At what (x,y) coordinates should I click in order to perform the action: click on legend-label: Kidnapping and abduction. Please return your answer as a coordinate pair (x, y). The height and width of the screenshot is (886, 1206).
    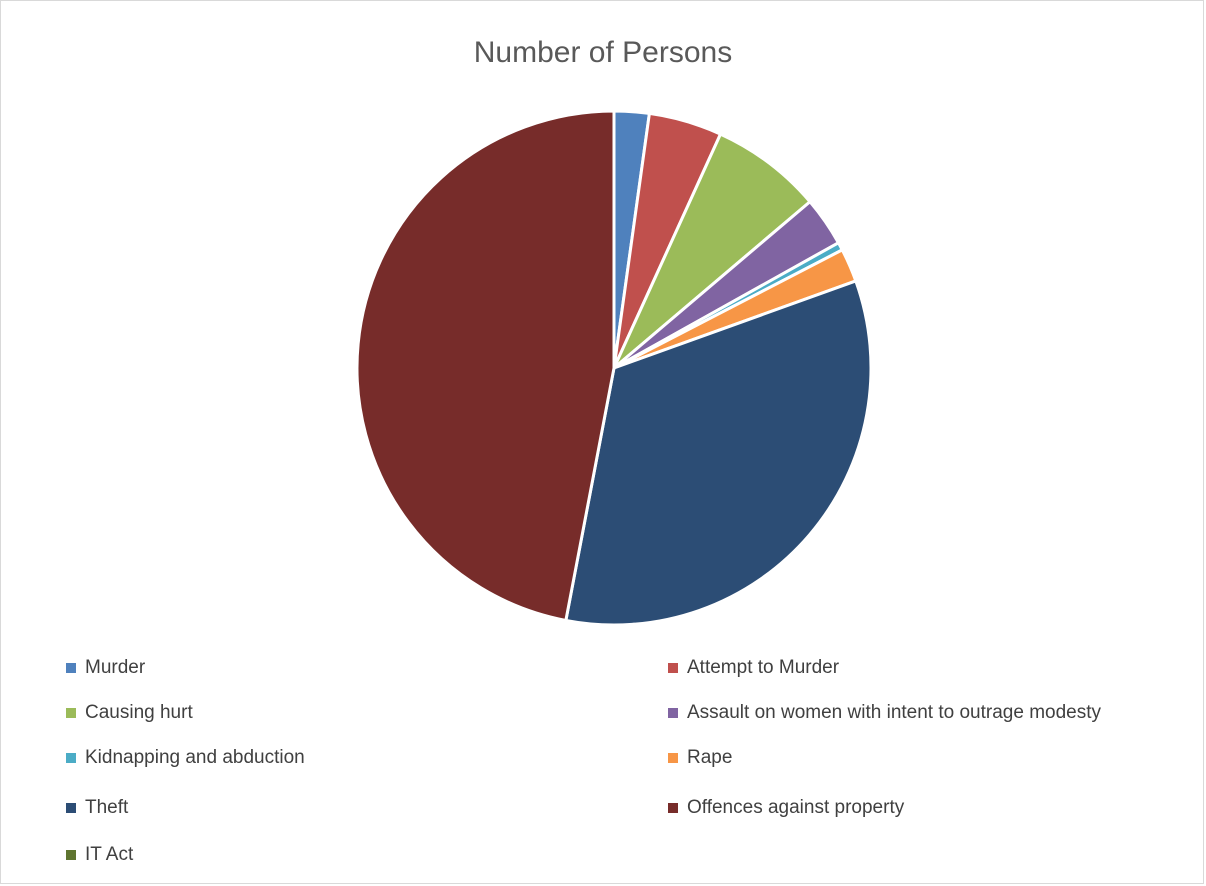
    Looking at the image, I should click on (195, 757).